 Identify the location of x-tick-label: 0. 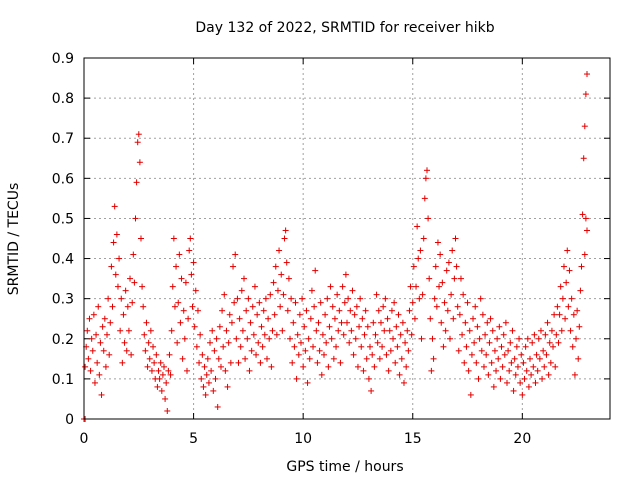
(84, 439).